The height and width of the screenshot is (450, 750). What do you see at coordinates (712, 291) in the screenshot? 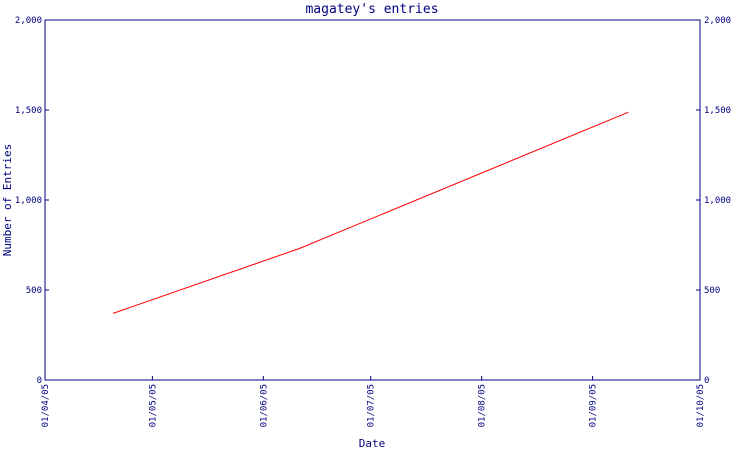
I see `y-tick-label-right: 500` at bounding box center [712, 291].